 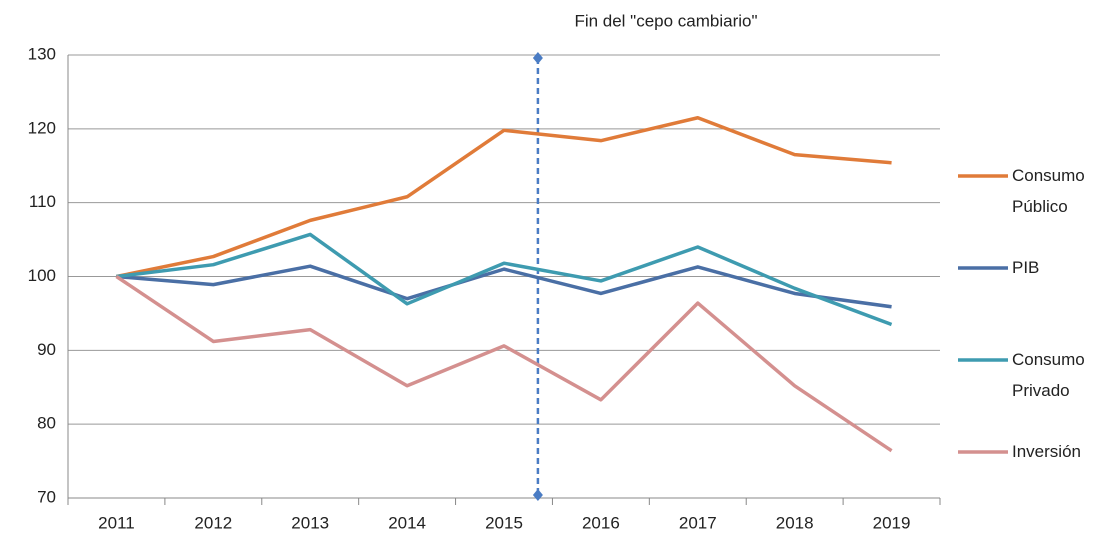 I want to click on y-tick-label: 80, so click(x=46, y=423).